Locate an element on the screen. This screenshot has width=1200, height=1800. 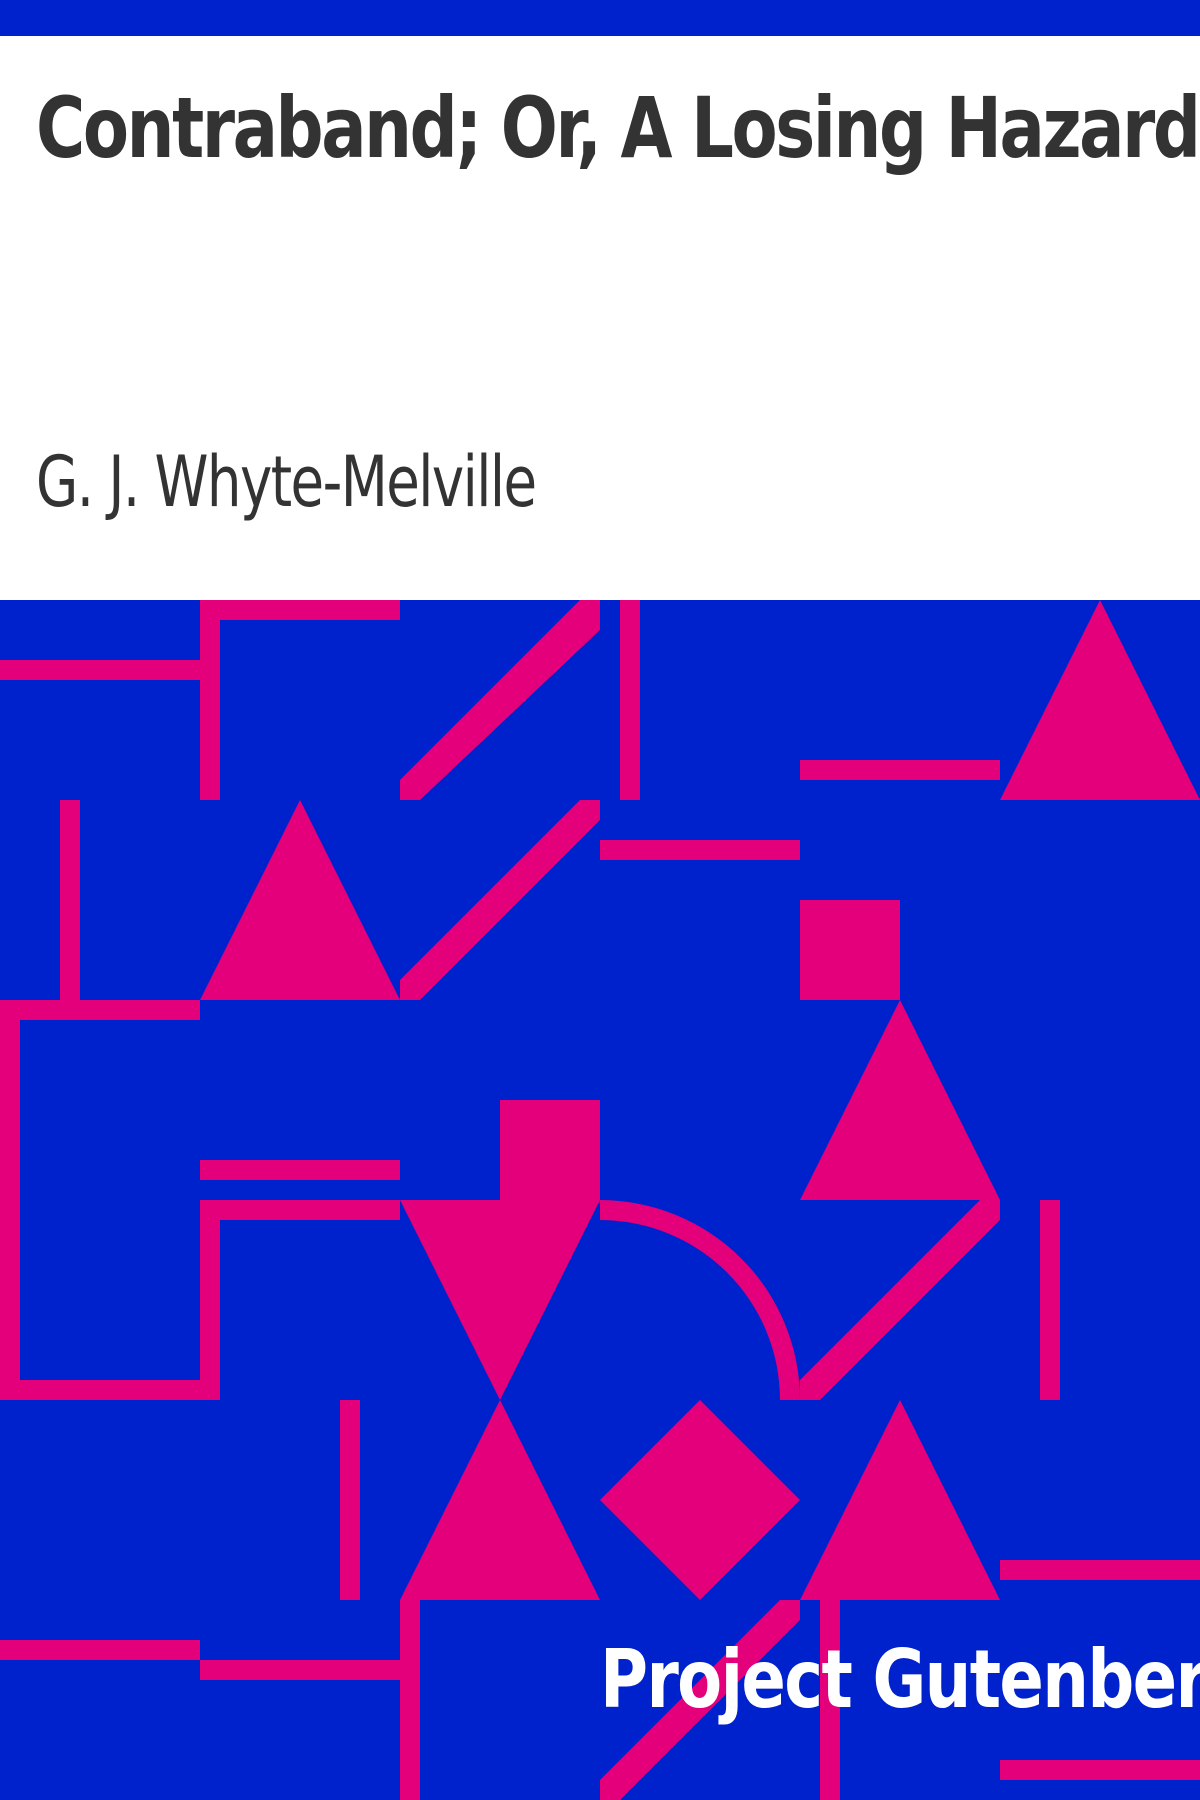
shape-arc is located at coordinates (700, 1300).